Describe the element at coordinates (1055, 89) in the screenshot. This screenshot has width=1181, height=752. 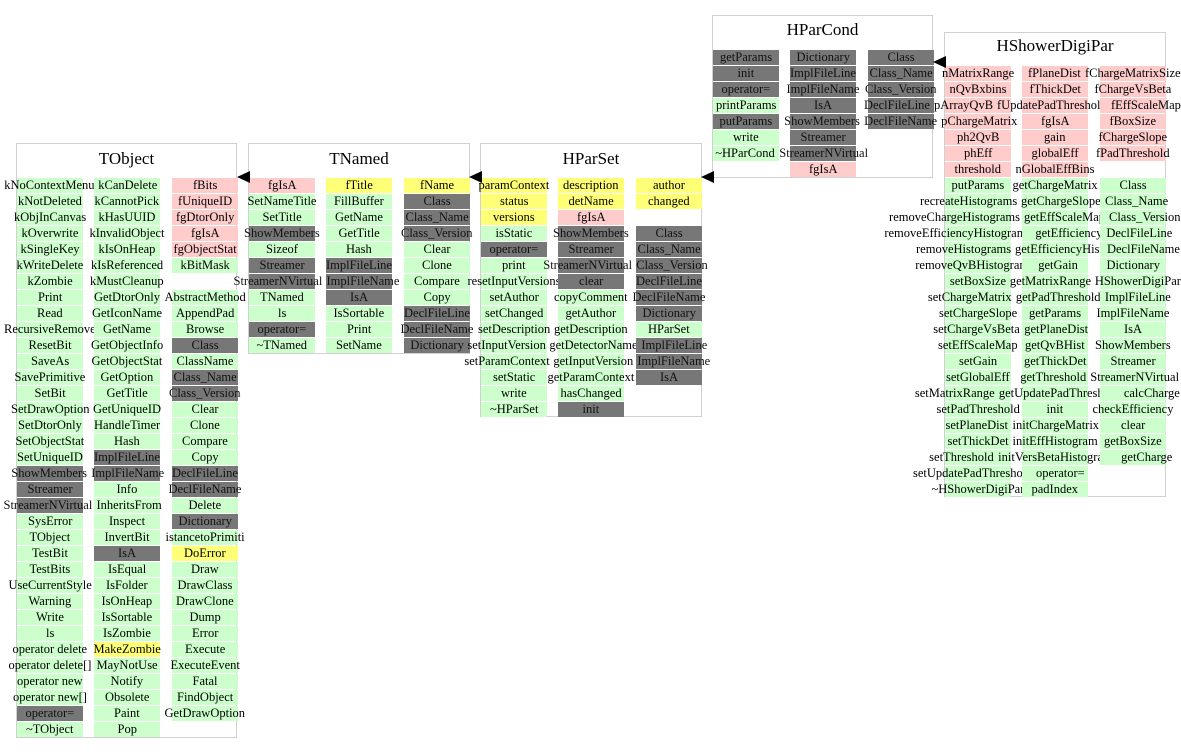
I see `class-member: fThickDet` at that location.